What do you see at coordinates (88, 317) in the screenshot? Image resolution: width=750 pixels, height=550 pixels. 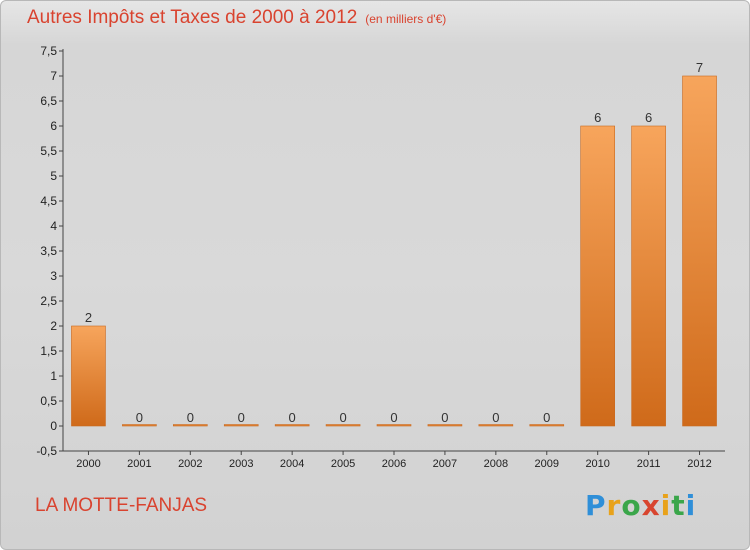 I see `data-label: 2` at bounding box center [88, 317].